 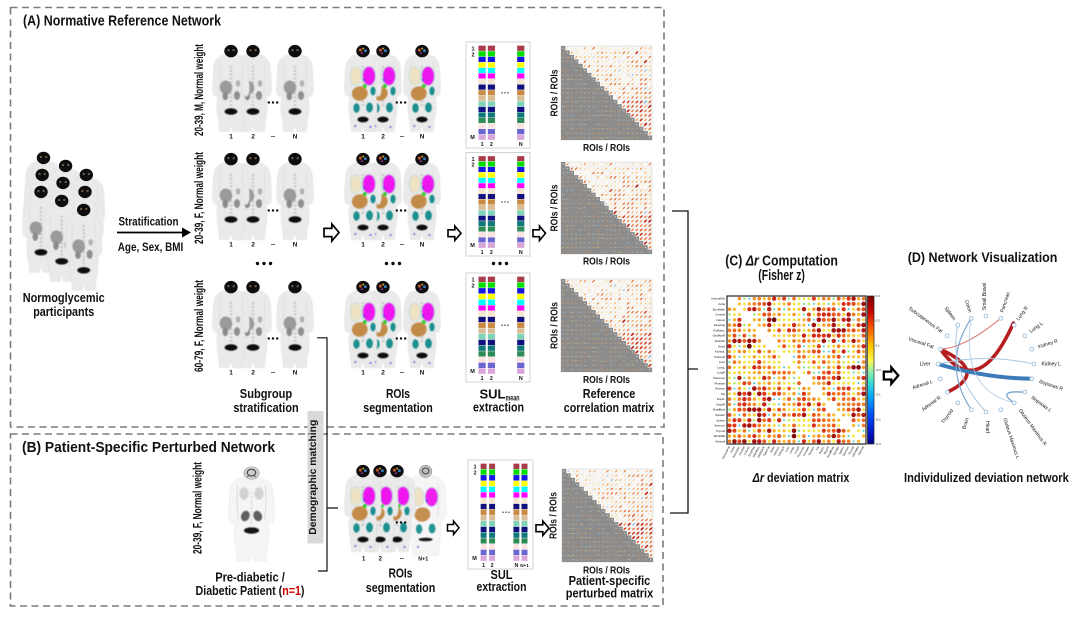 What do you see at coordinates (781, 262) in the screenshot?
I see `svg-text: (C) Δr Computation` at bounding box center [781, 262].